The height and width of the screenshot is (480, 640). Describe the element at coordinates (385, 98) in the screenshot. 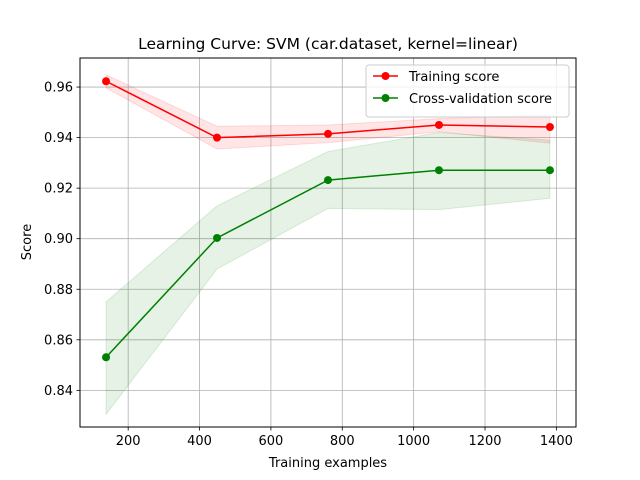

I see `legend-cv-marker` at that location.